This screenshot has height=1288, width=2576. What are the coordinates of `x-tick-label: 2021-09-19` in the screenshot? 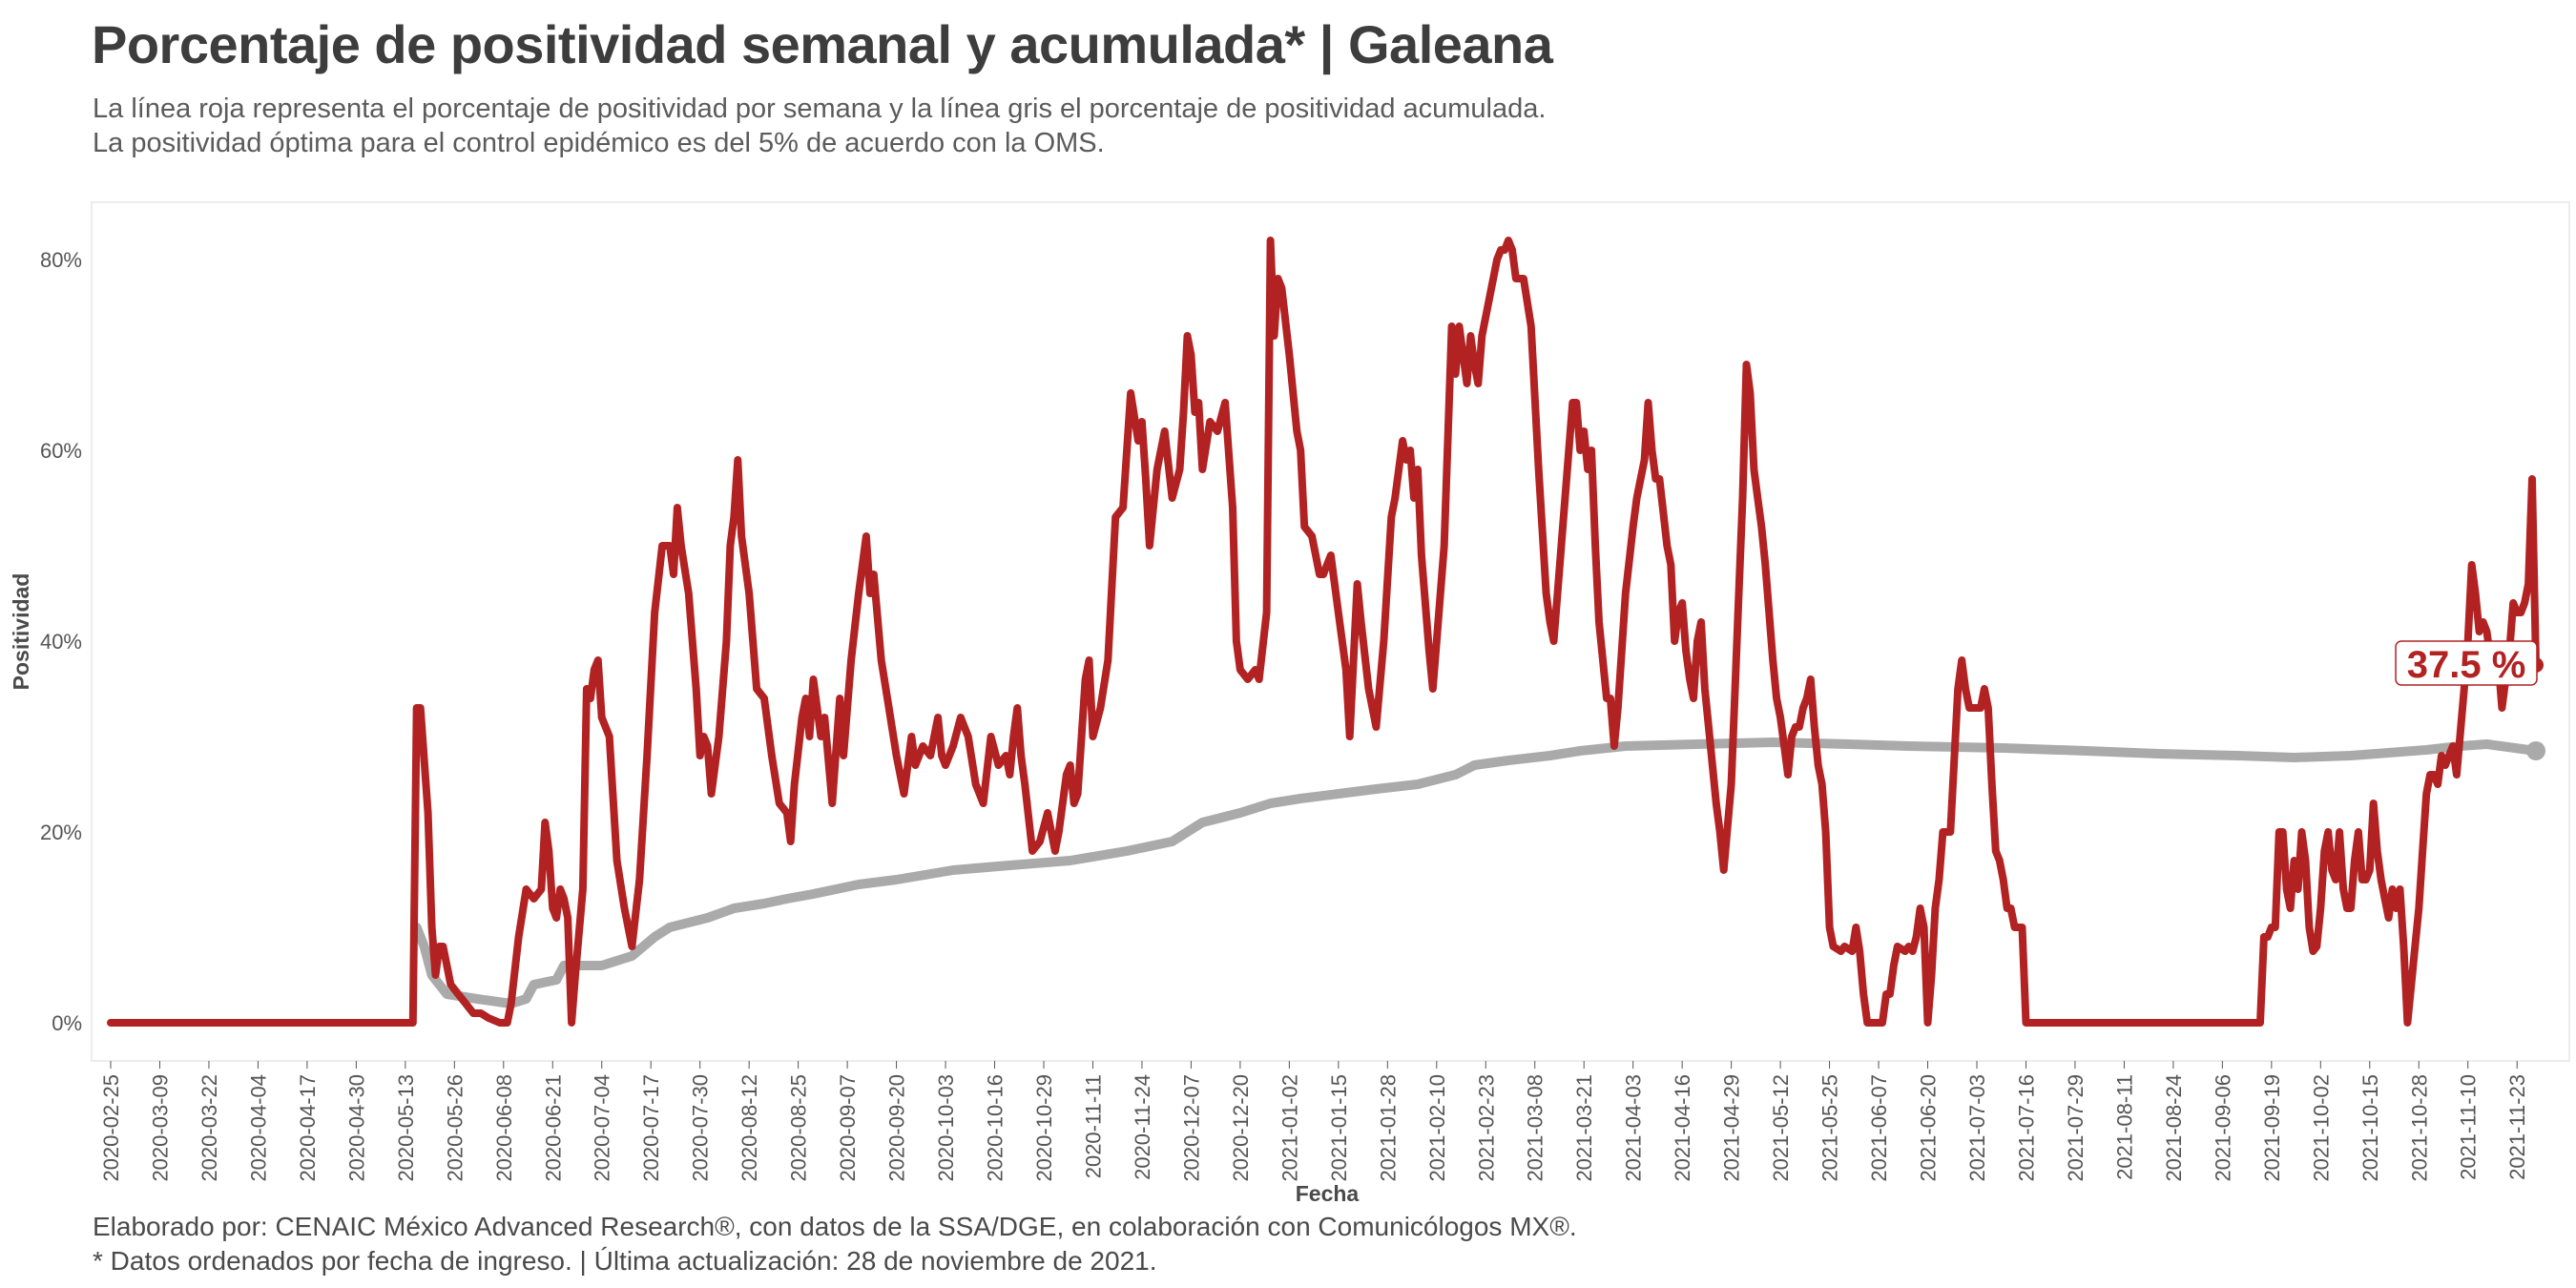 It's located at (2272, 1128).